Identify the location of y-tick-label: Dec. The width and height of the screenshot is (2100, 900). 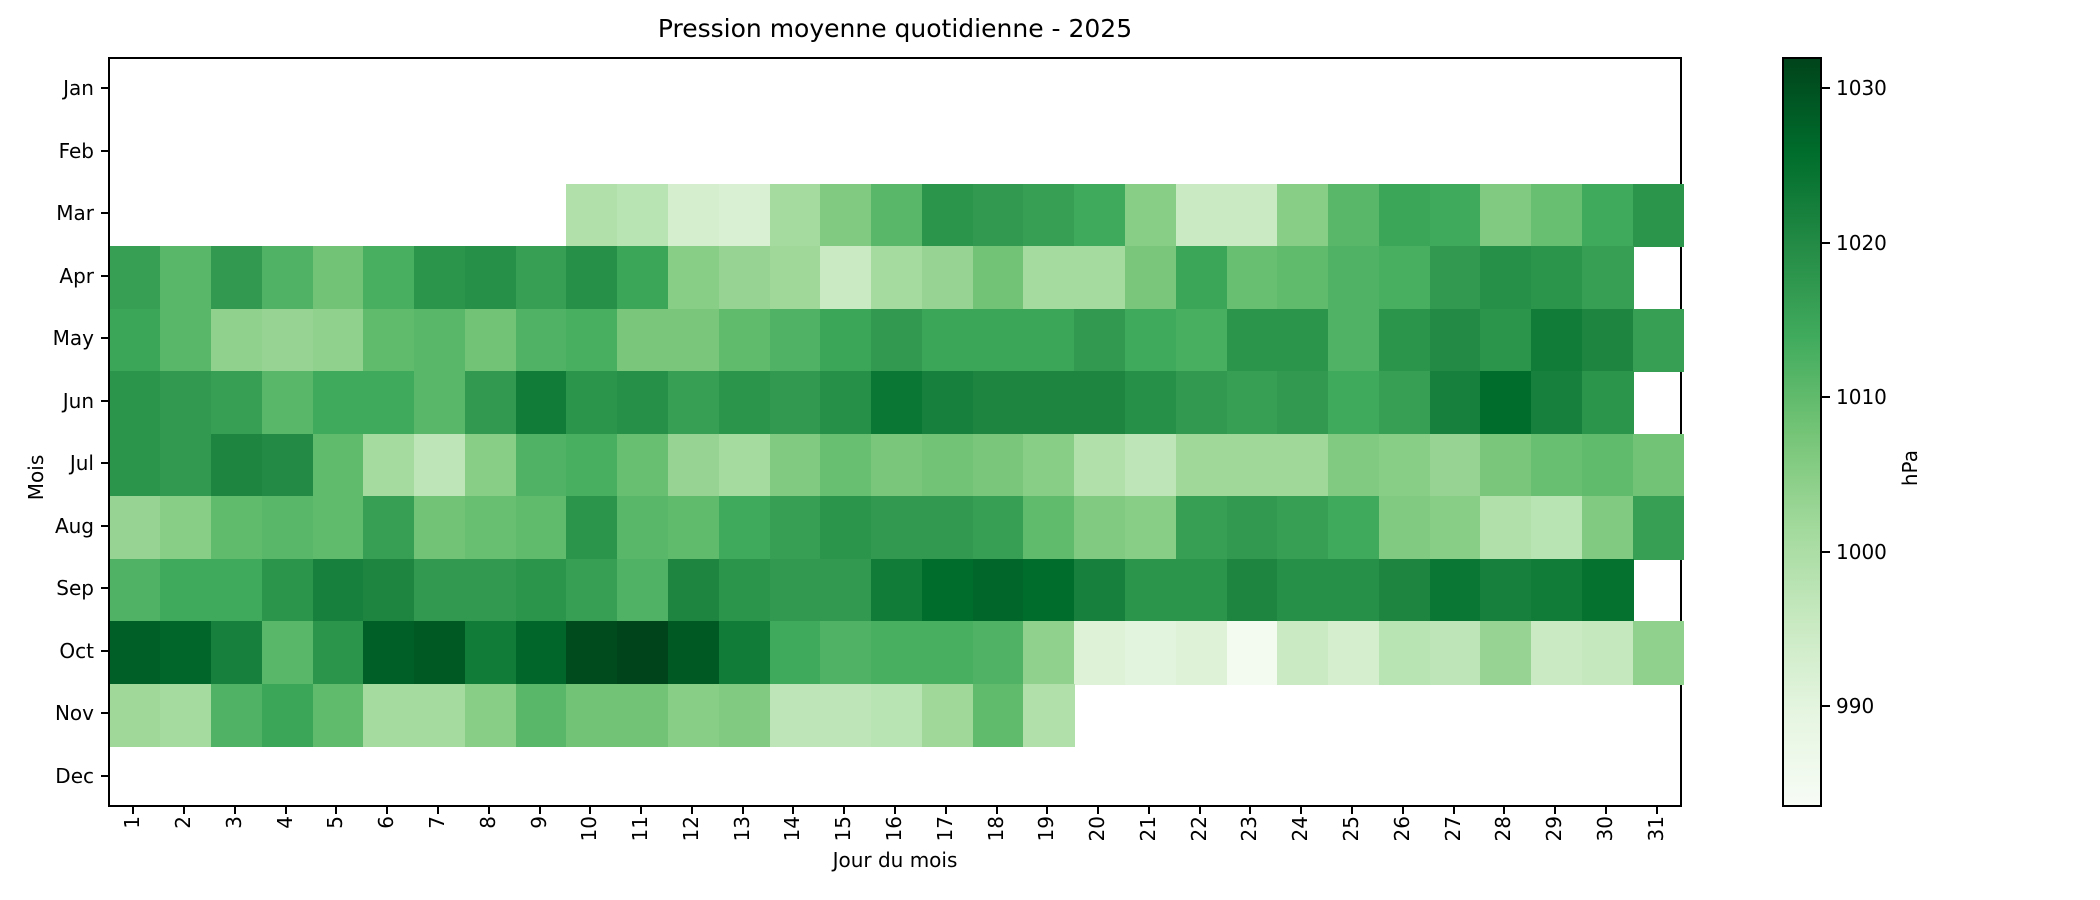
(74, 775).